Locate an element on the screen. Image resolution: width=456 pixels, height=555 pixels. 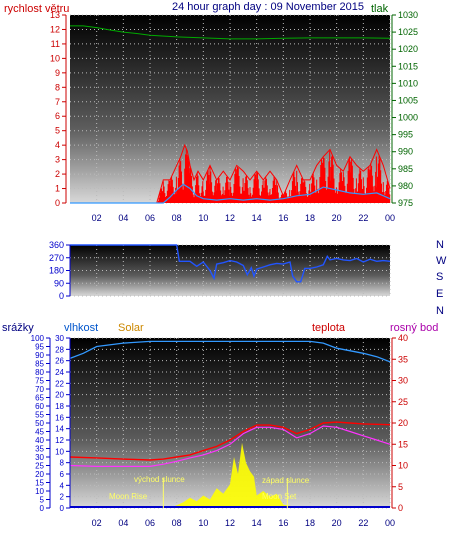
y-tick-label: 25 is located at coordinates (403, 402).